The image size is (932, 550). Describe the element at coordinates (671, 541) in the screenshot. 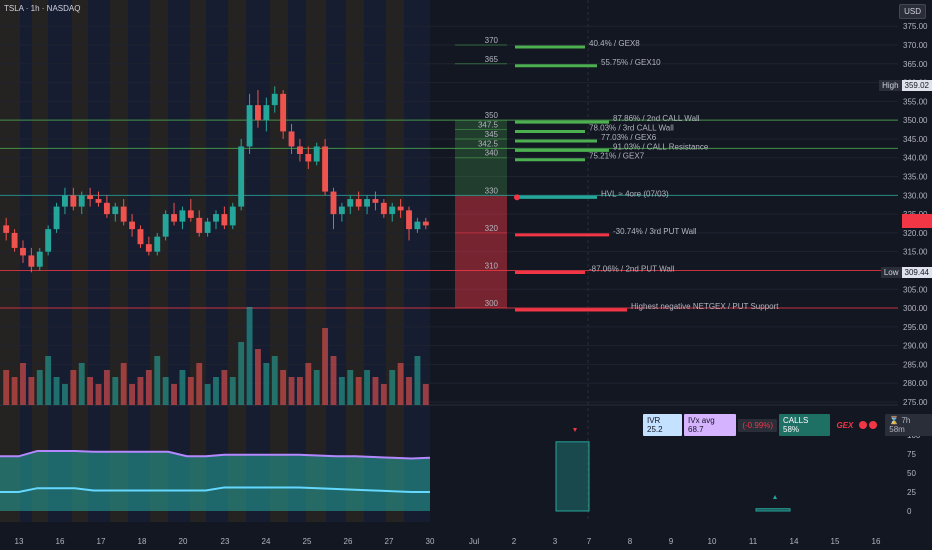

I see `time-tick: 9` at that location.